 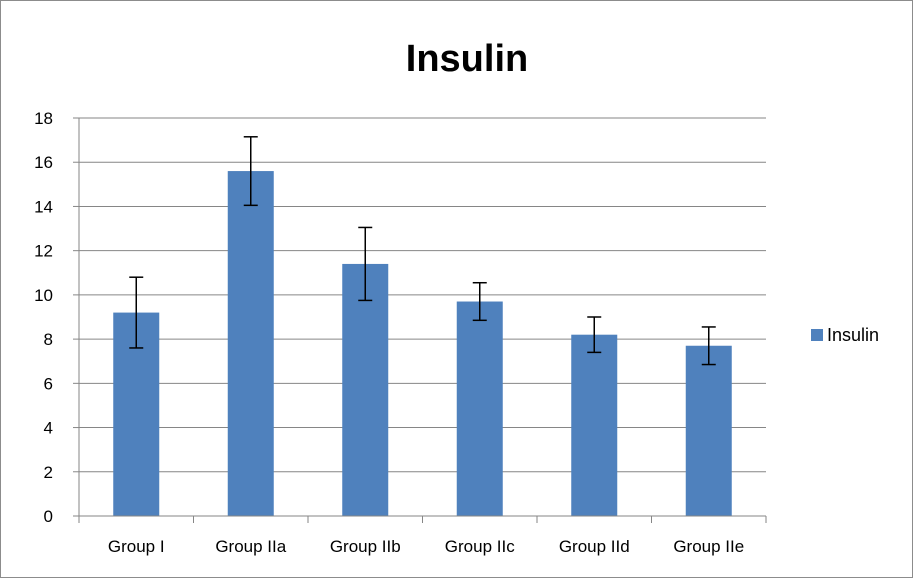 What do you see at coordinates (708, 430) in the screenshot?
I see `bar-group-iie` at bounding box center [708, 430].